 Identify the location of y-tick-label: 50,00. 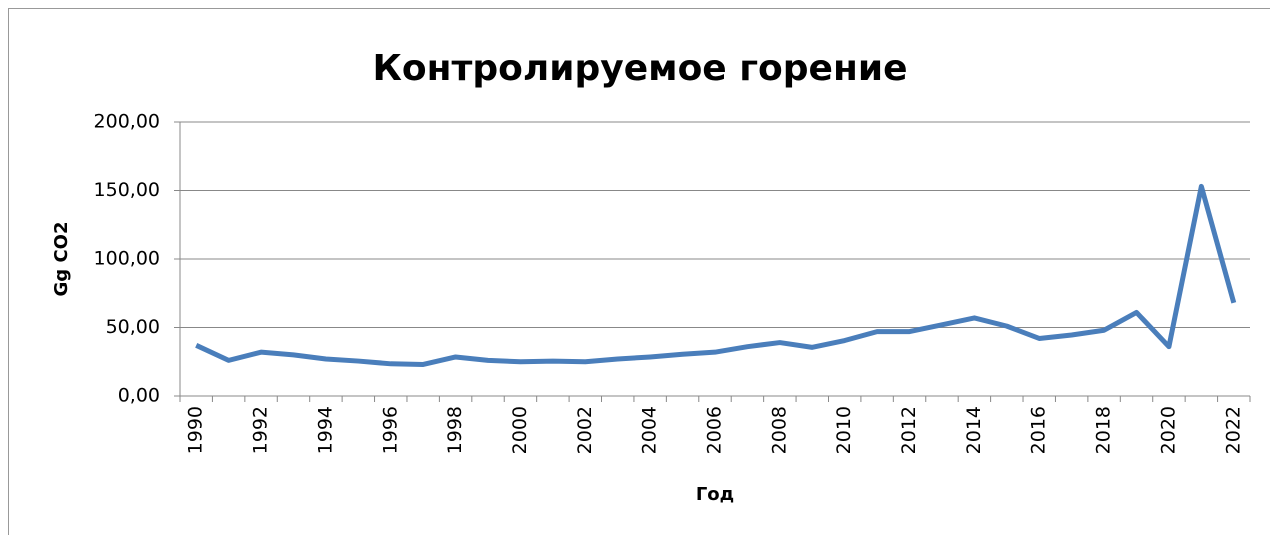
(133, 327).